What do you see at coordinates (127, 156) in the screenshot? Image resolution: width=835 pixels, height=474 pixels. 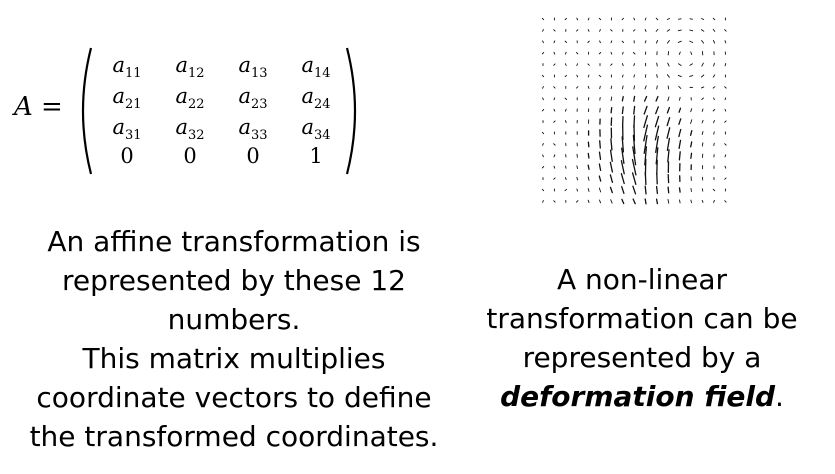 I see `matrix-cell: 0` at bounding box center [127, 156].